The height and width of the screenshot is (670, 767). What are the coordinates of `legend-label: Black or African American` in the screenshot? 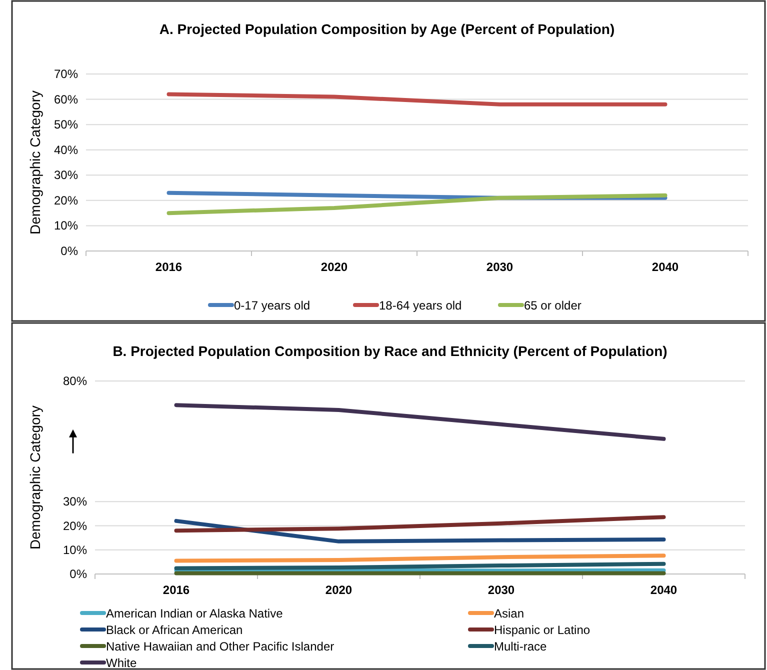 It's located at (174, 630).